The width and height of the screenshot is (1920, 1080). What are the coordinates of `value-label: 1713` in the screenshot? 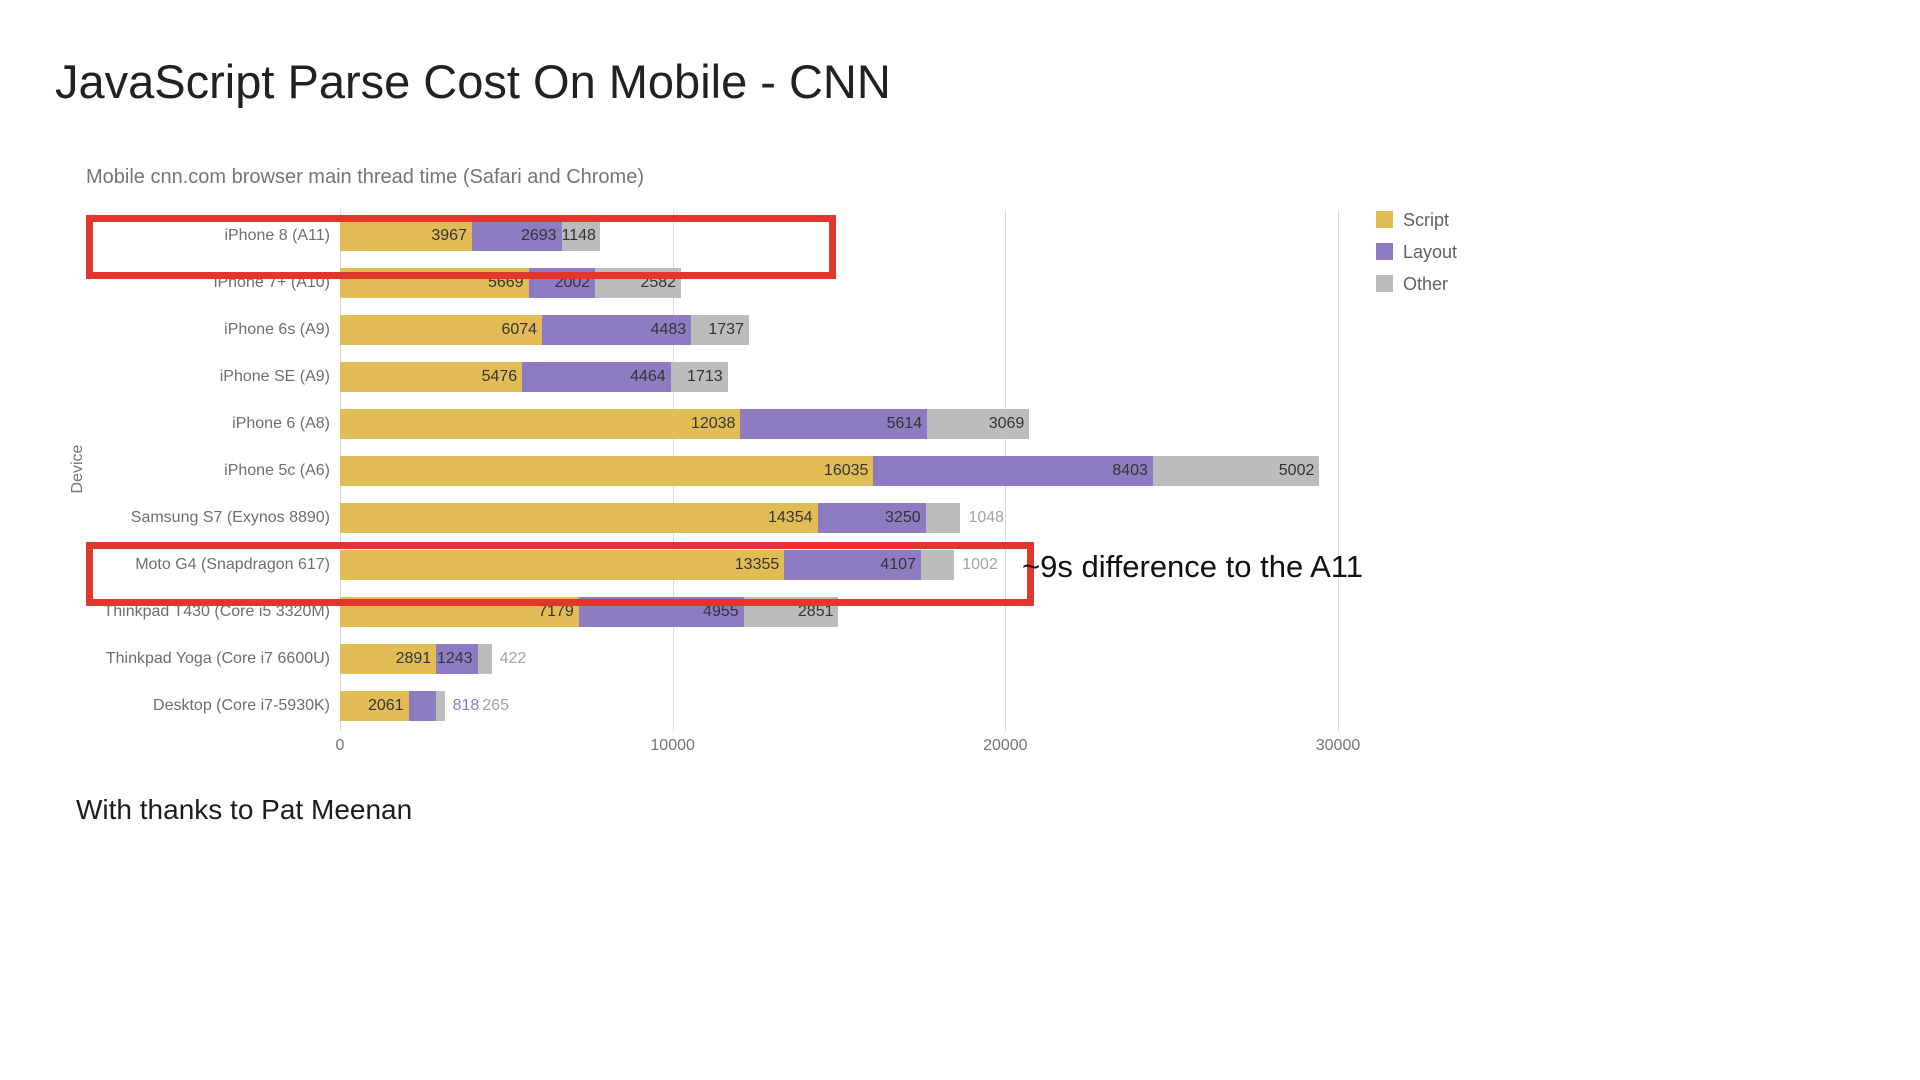 It's located at (705, 376).